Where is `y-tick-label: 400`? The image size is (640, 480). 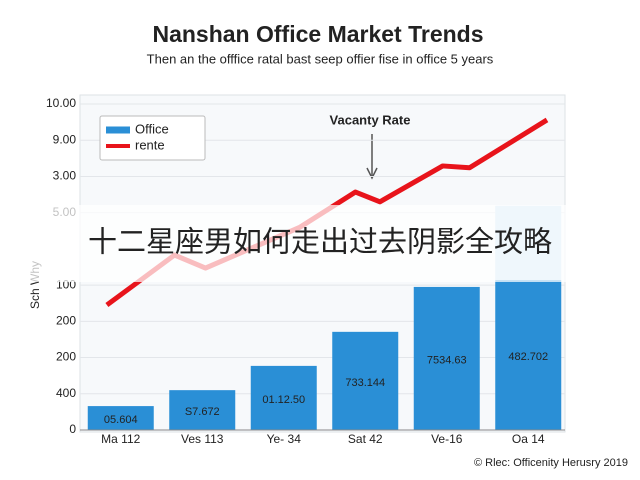 y-tick-label: 400 is located at coordinates (66, 393).